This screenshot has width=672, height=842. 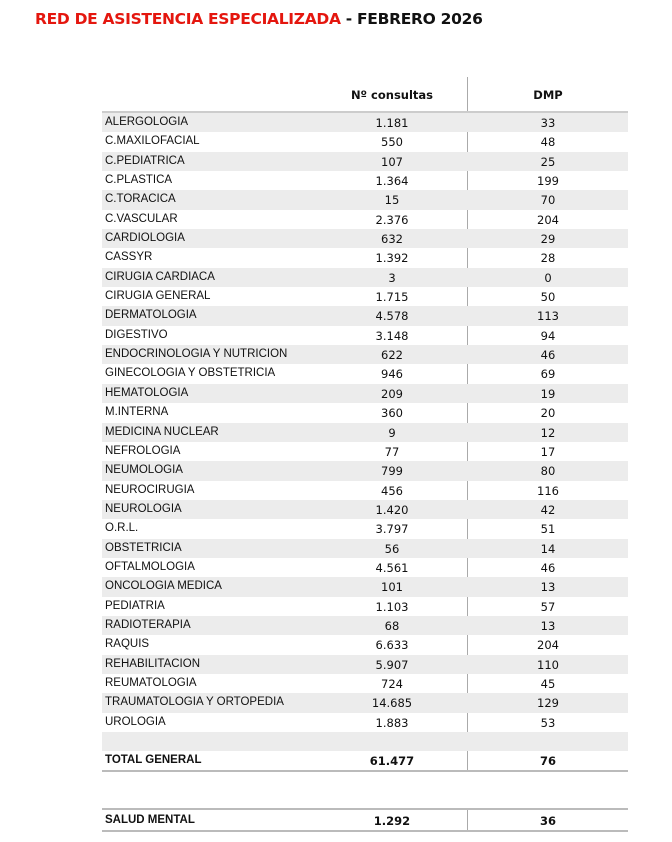 I want to click on specialty-name: ONCOLOGIA MEDICA, so click(x=163, y=586).